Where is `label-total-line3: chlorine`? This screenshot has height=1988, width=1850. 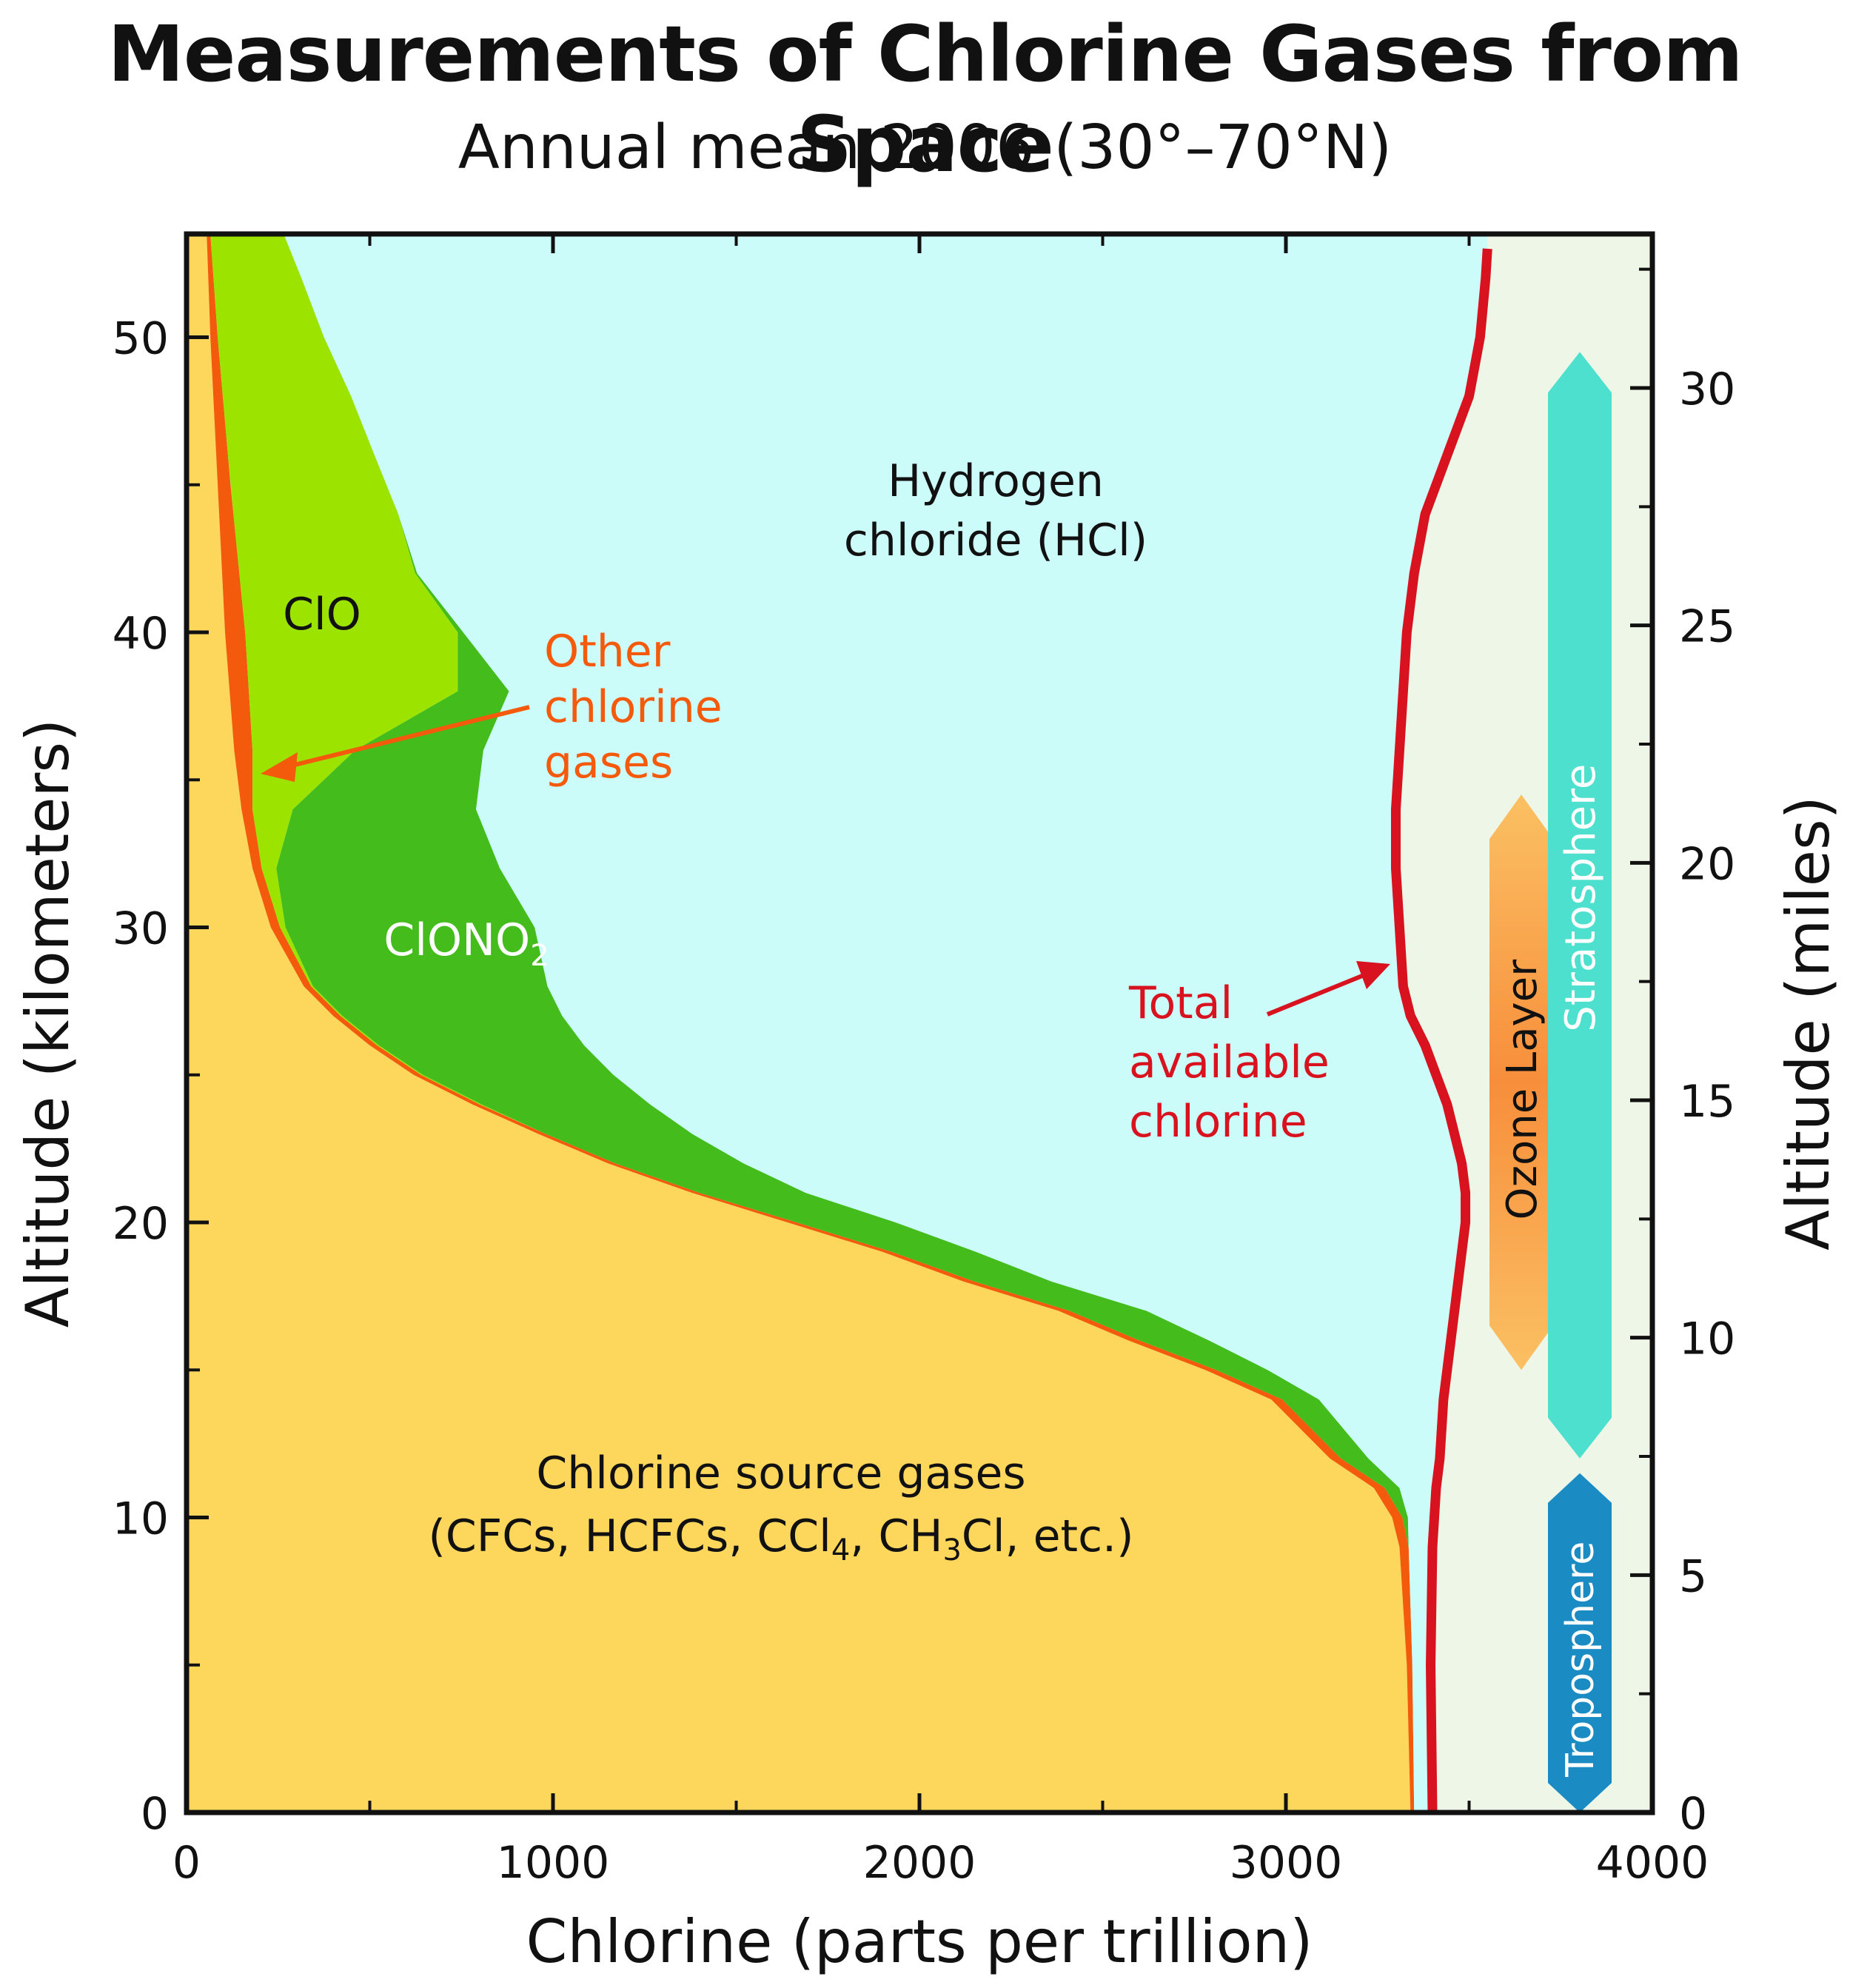 label-total-line3: chlorine is located at coordinates (1218, 1122).